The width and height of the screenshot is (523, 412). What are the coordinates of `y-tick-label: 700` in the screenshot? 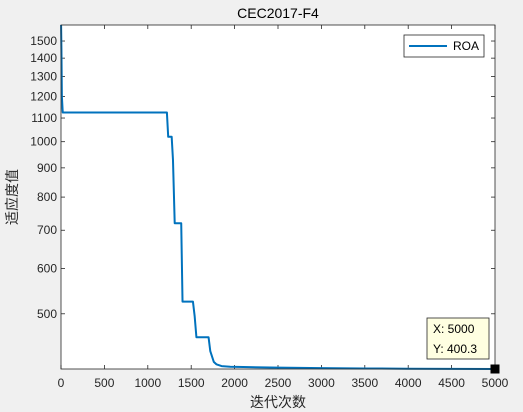 It's located at (47, 230).